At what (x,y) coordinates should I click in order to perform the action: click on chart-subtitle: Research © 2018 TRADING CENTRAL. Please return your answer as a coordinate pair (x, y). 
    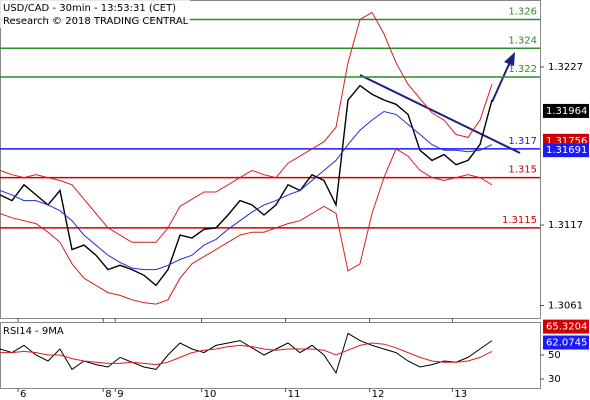
    Looking at the image, I should click on (96, 21).